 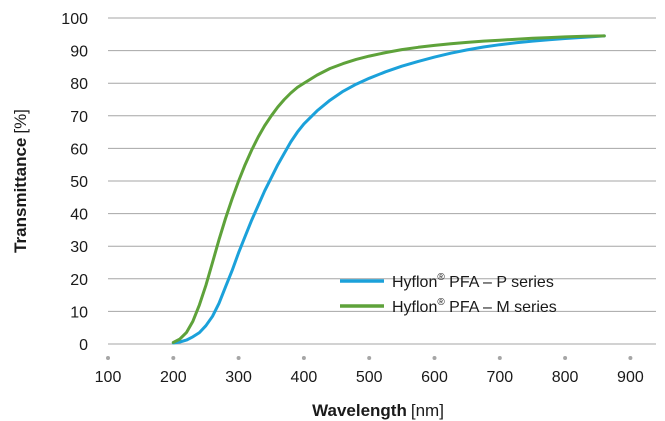 I want to click on x-tick-label-500: 500, so click(x=369, y=377).